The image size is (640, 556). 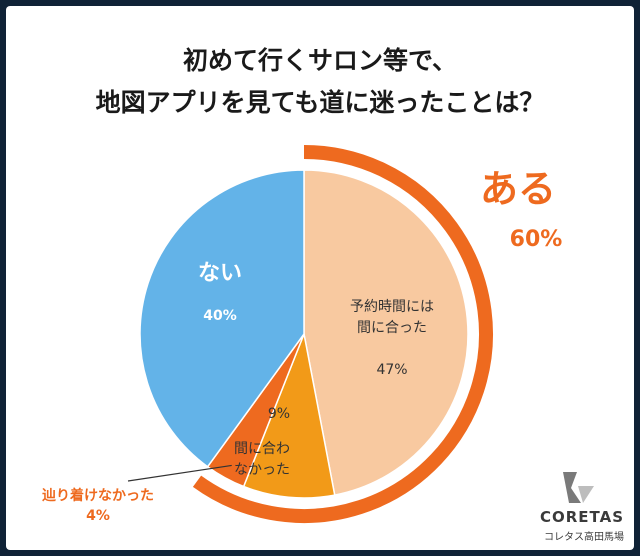 I want to click on coretas-logo-mark-icon, so click(x=578, y=487).